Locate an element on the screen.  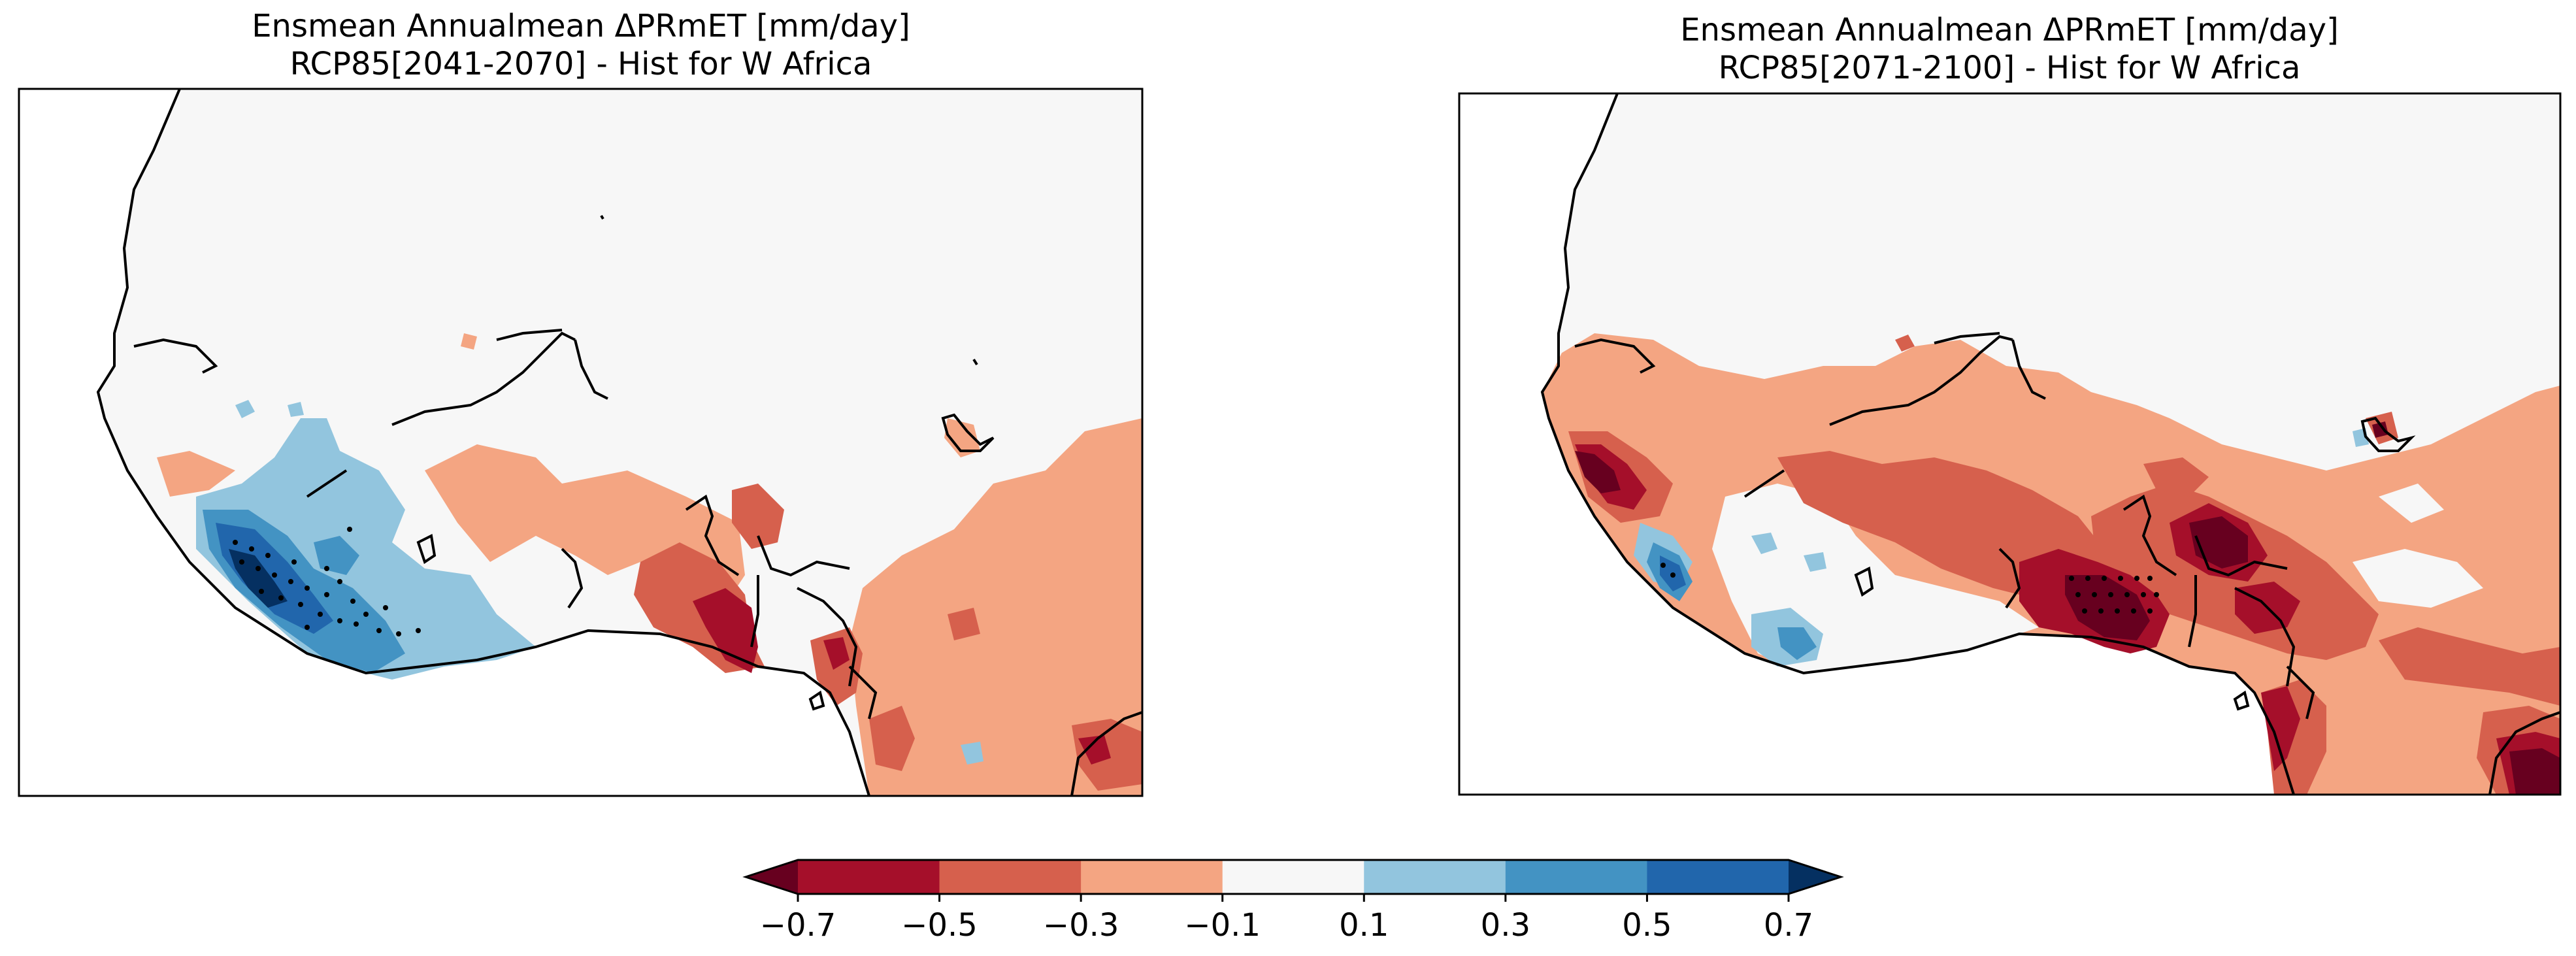
colorbar-swatches is located at coordinates (1293, 877).